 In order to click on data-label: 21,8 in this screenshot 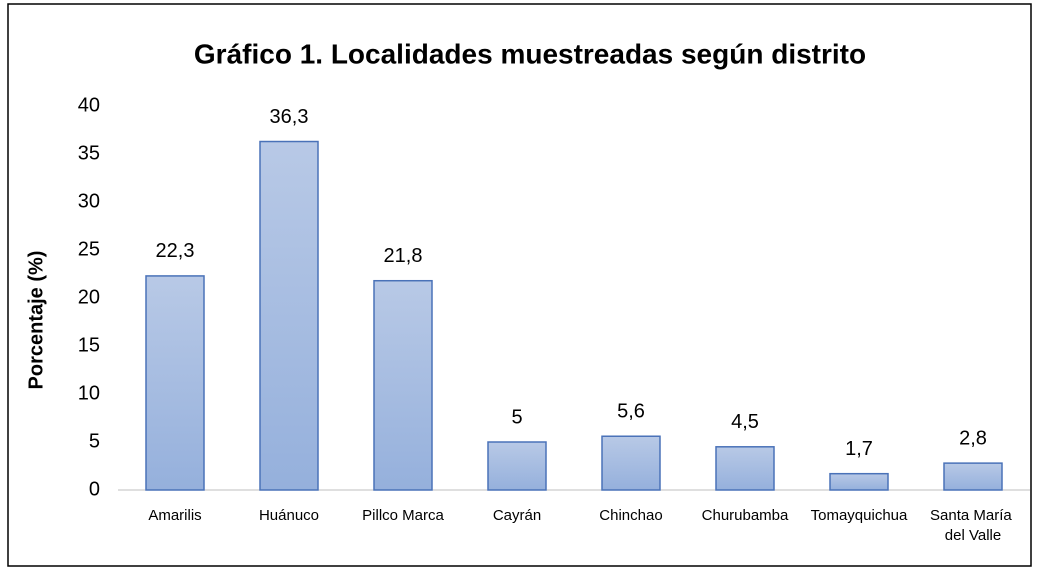, I will do `click(403, 256)`.